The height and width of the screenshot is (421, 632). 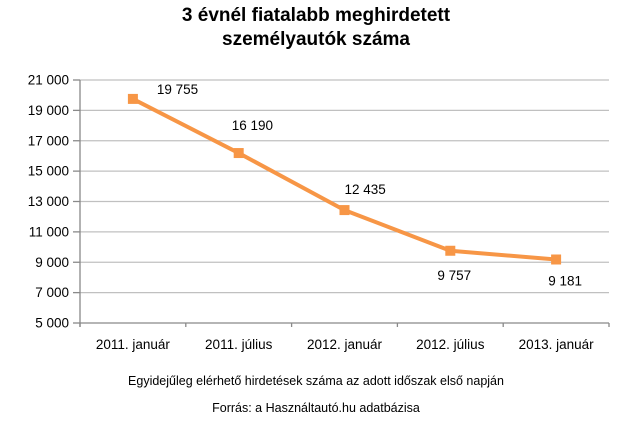 What do you see at coordinates (557, 344) in the screenshot?
I see `x-axis-category-label: 2013. január` at bounding box center [557, 344].